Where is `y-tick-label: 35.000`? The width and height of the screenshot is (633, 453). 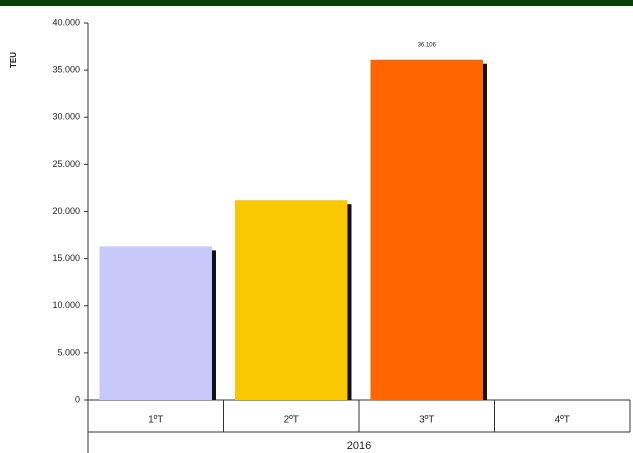 y-tick-label: 35.000 is located at coordinates (66, 70).